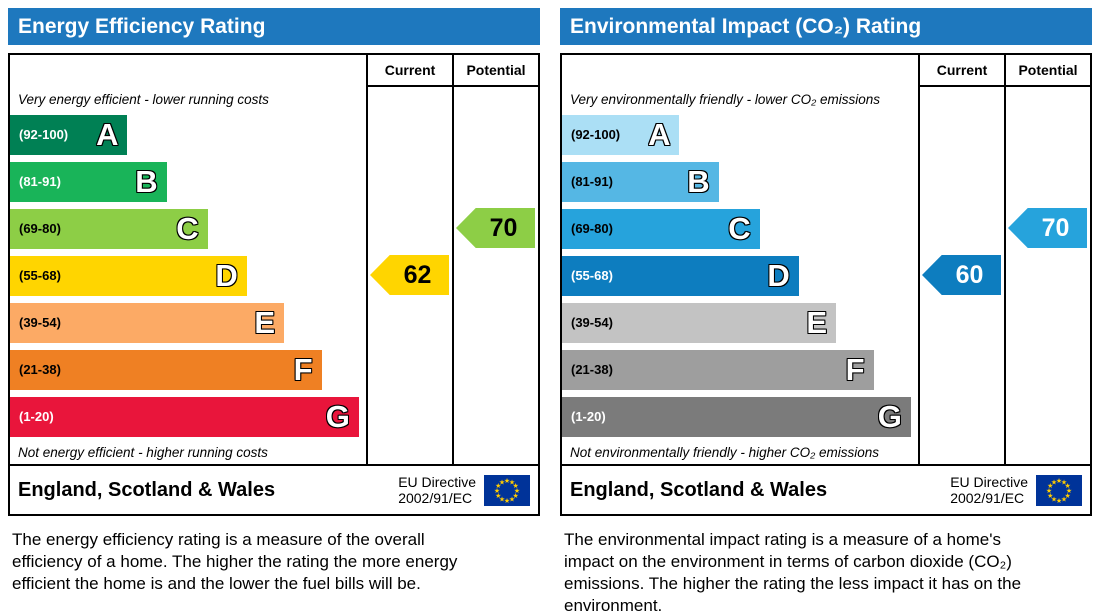 The width and height of the screenshot is (1100, 616). Describe the element at coordinates (969, 274) in the screenshot. I see `current-rating-value: 60` at that location.